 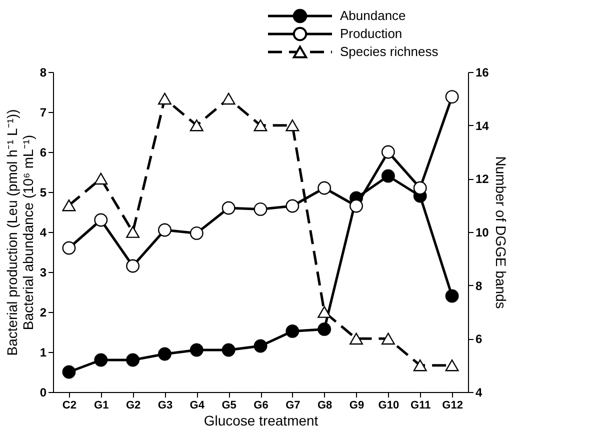 What do you see at coordinates (165, 406) in the screenshot?
I see `x-tick-label: G3` at bounding box center [165, 406].